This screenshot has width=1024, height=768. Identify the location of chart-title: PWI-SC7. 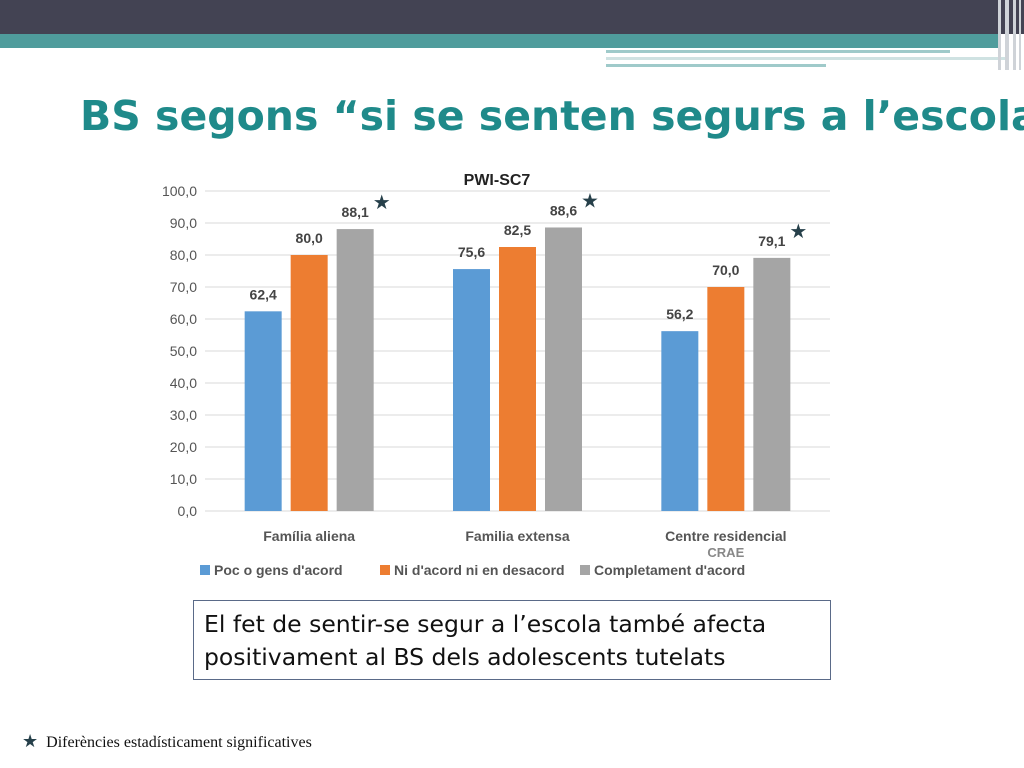
(497, 180).